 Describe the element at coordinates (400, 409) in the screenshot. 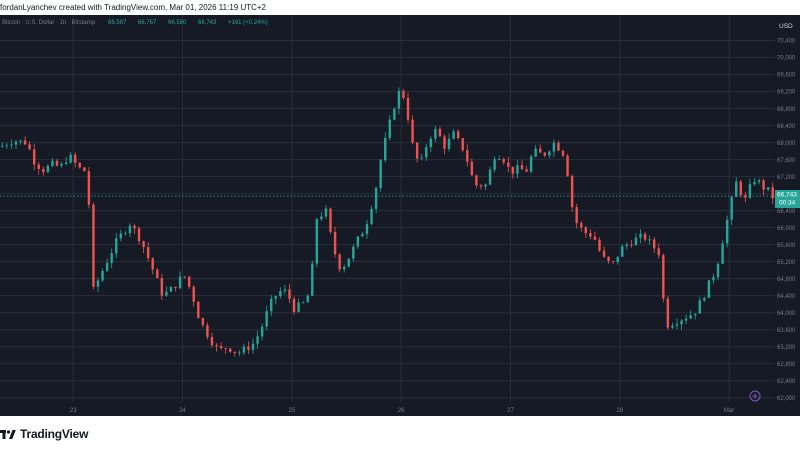

I see `time-axis` at that location.